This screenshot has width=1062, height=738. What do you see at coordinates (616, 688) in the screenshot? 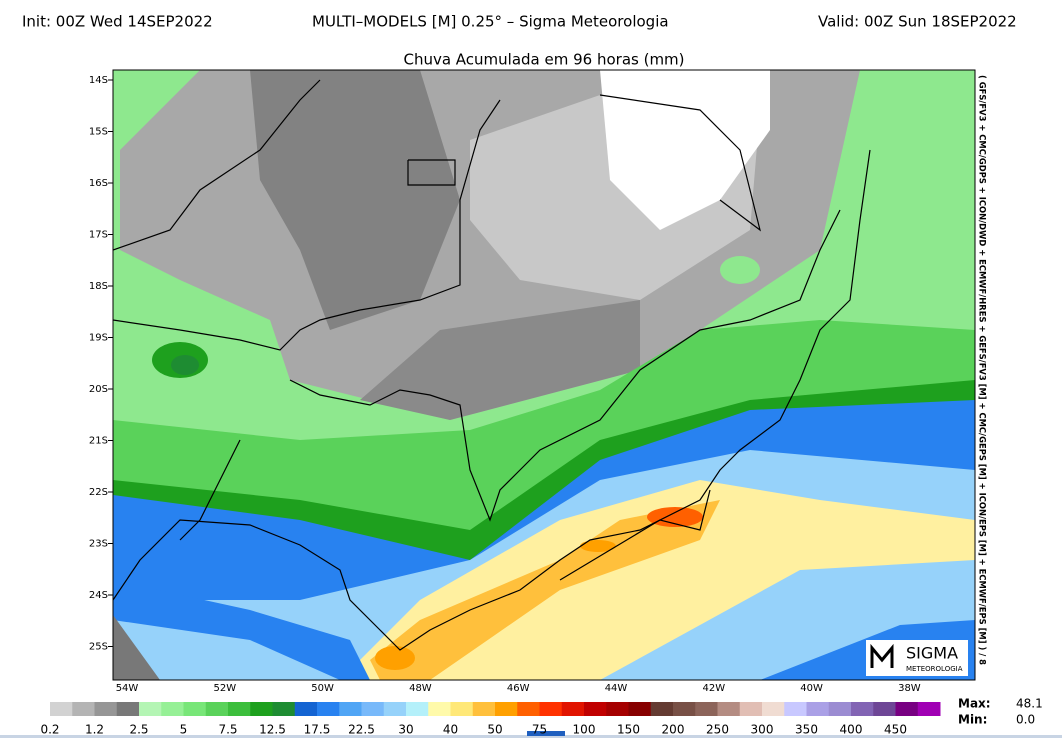
I see `lon-label: 44W` at bounding box center [616, 688].